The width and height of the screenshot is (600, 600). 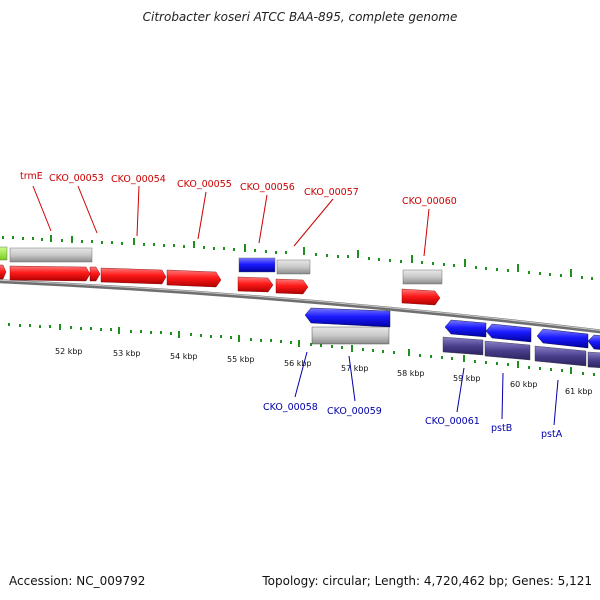 What do you see at coordinates (331, 192) in the screenshot?
I see `gene-label: CKO_00057` at bounding box center [331, 192].